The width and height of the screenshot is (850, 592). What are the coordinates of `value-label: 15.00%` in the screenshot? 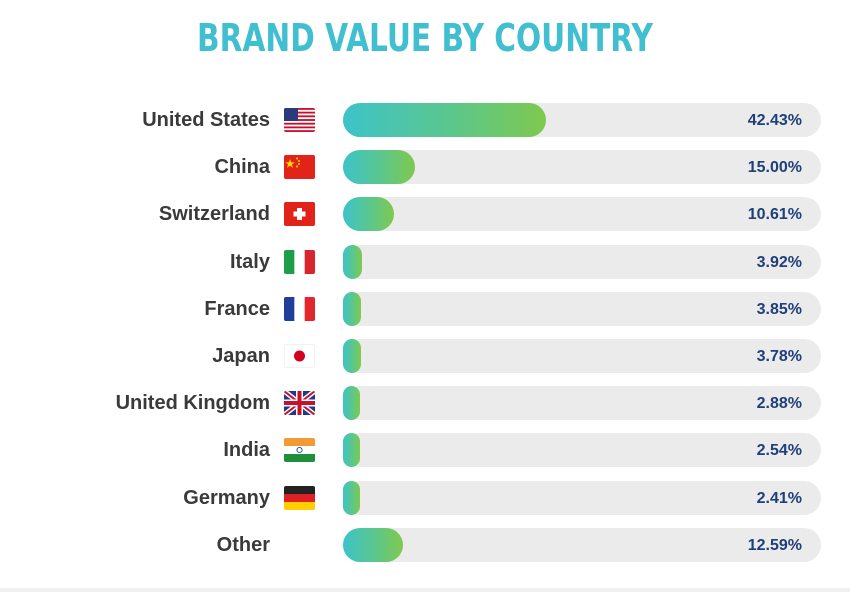 It's located at (774, 168).